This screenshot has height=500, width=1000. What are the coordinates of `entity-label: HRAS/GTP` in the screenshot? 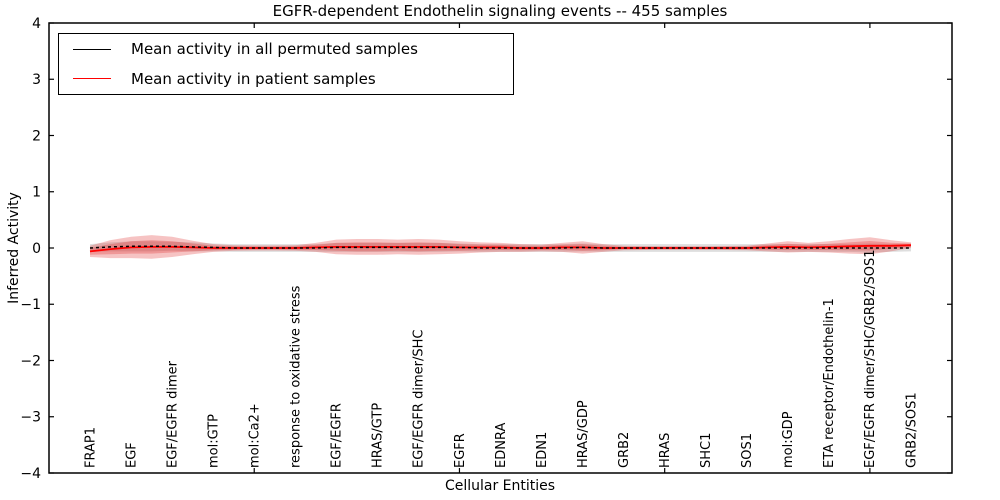 It's located at (378, 435).